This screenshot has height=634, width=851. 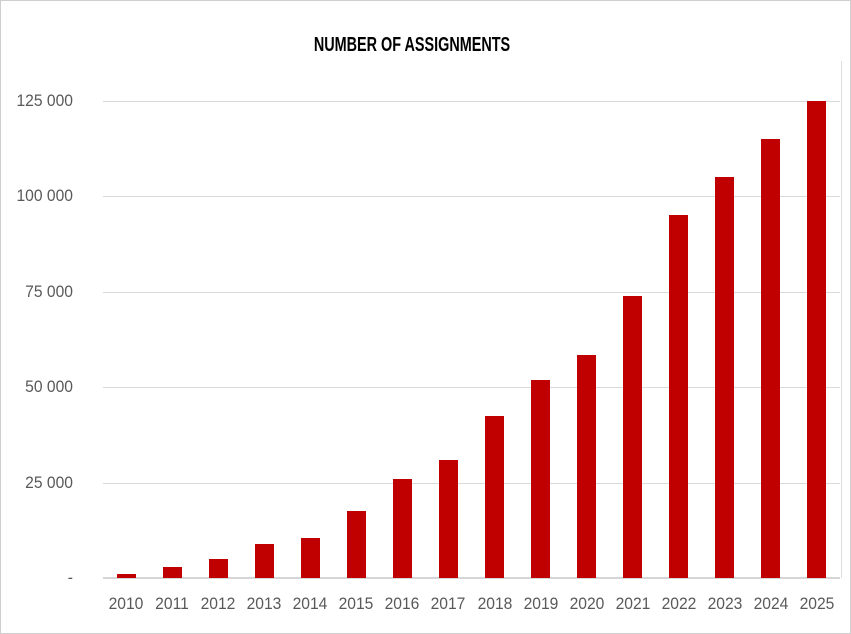 What do you see at coordinates (724, 377) in the screenshot?
I see `bar-2023` at bounding box center [724, 377].